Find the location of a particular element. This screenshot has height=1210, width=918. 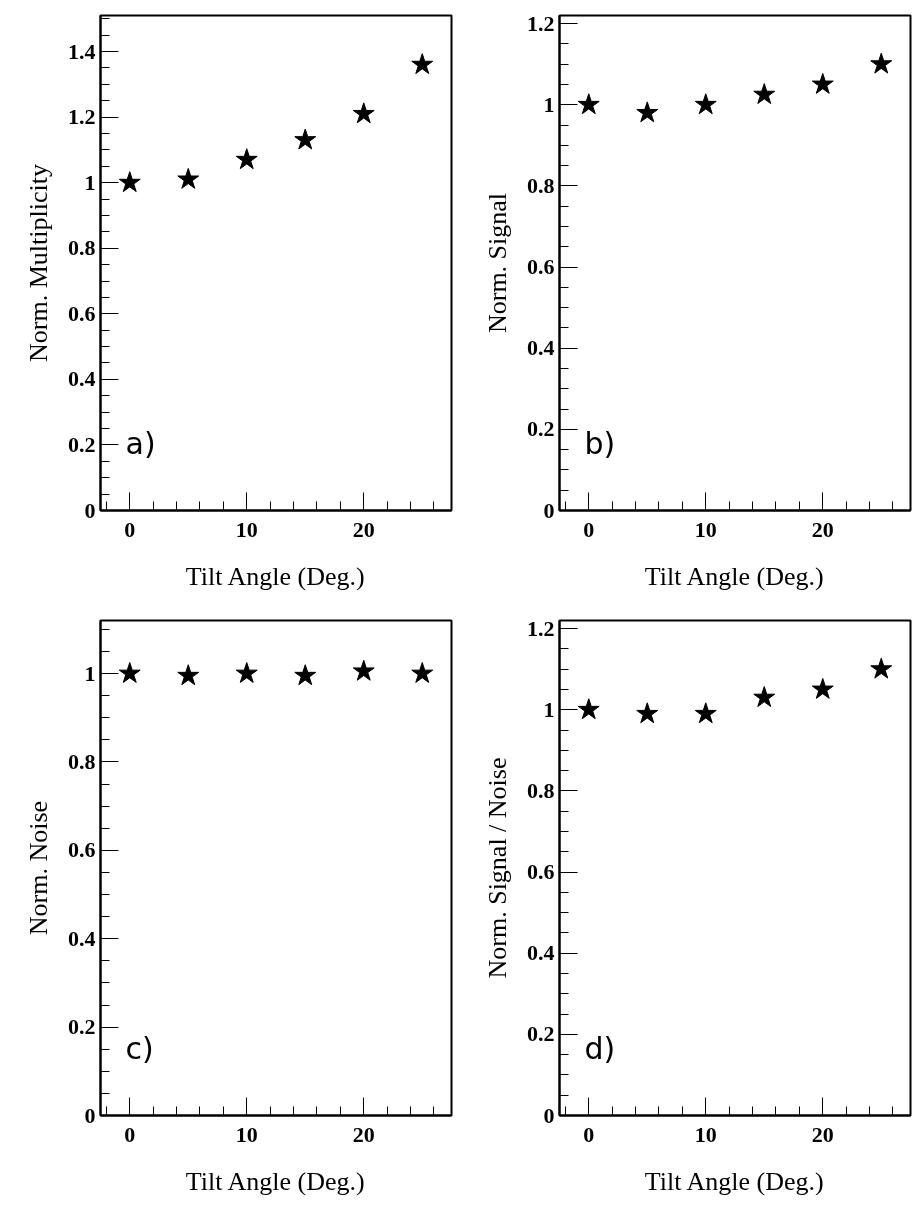

y-tick-label: 1.4 is located at coordinates (82, 51).